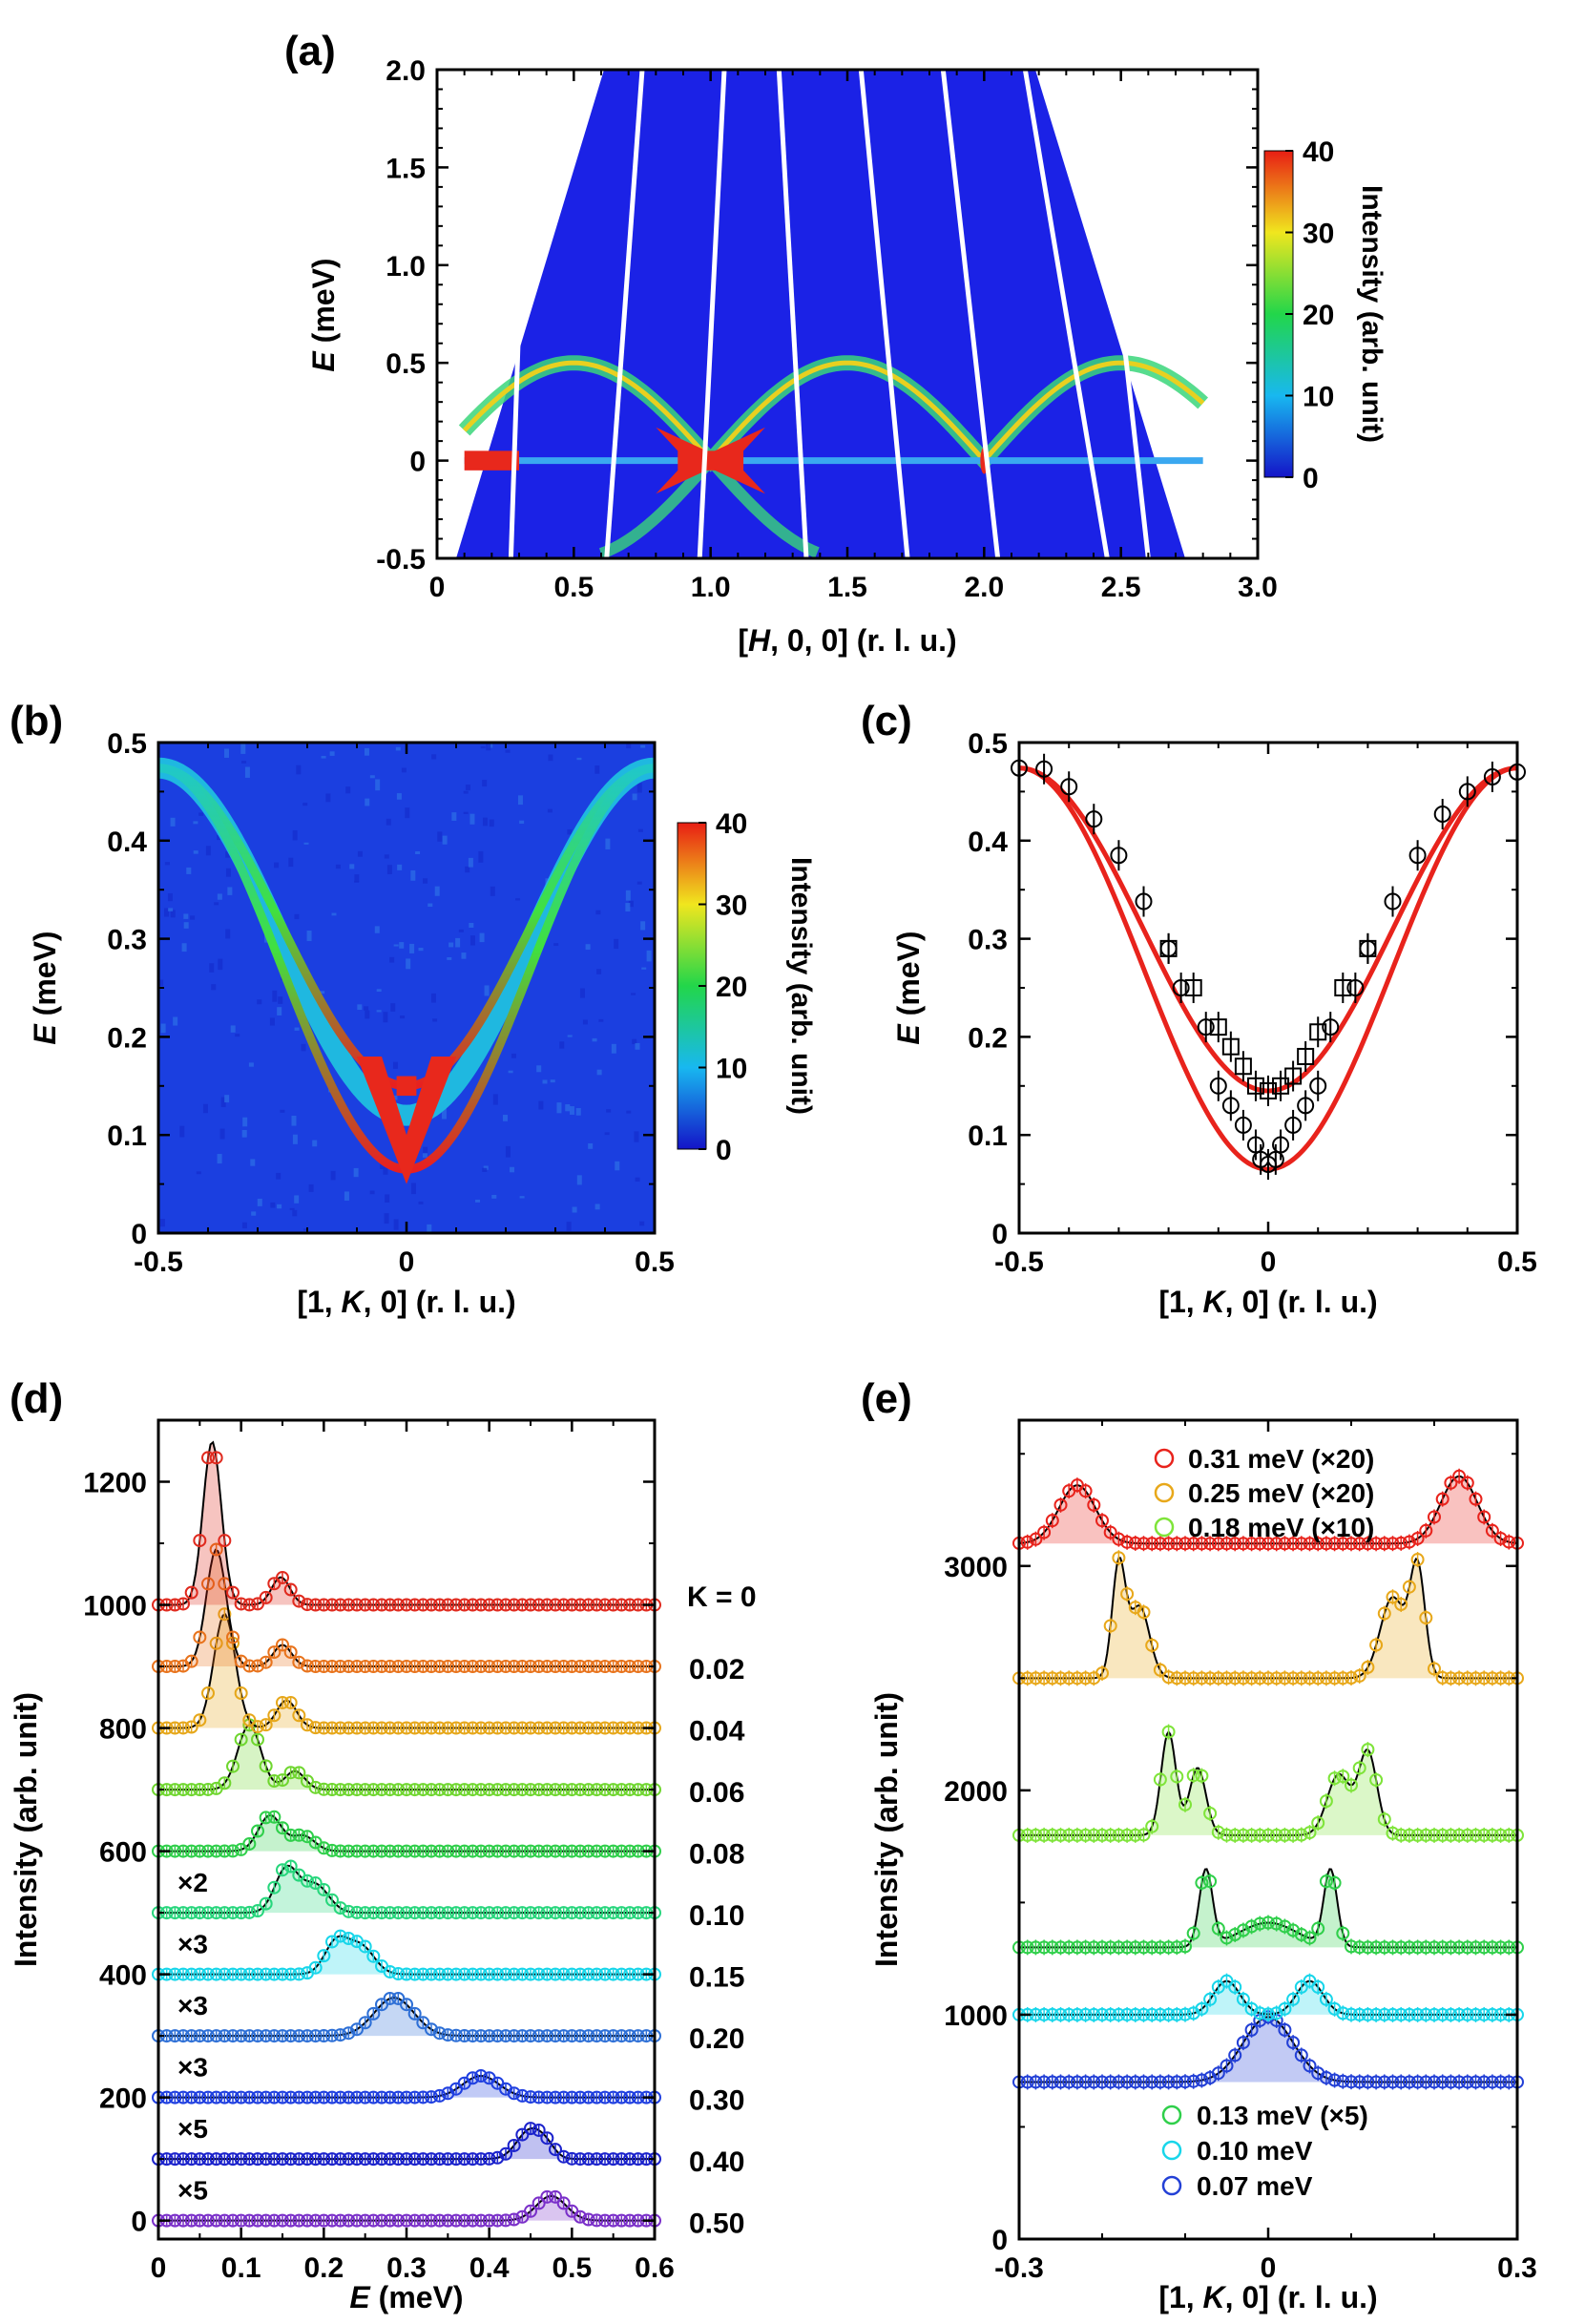 This screenshot has height=2324, width=1585. What do you see at coordinates (886, 1398) in the screenshot?
I see `panel-e-label: (e)` at bounding box center [886, 1398].